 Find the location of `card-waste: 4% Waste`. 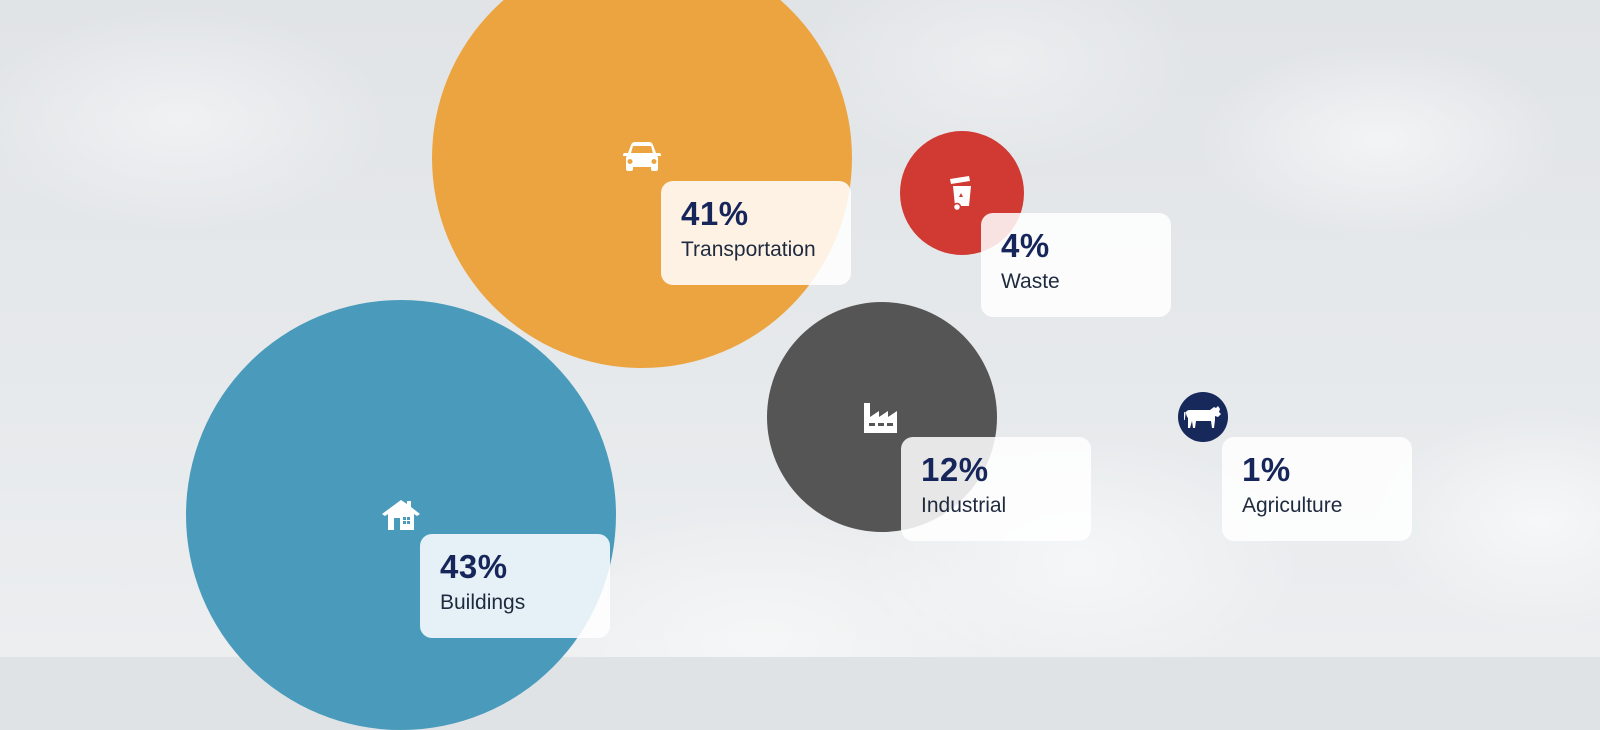

card-waste: 4% Waste is located at coordinates (1076, 265).